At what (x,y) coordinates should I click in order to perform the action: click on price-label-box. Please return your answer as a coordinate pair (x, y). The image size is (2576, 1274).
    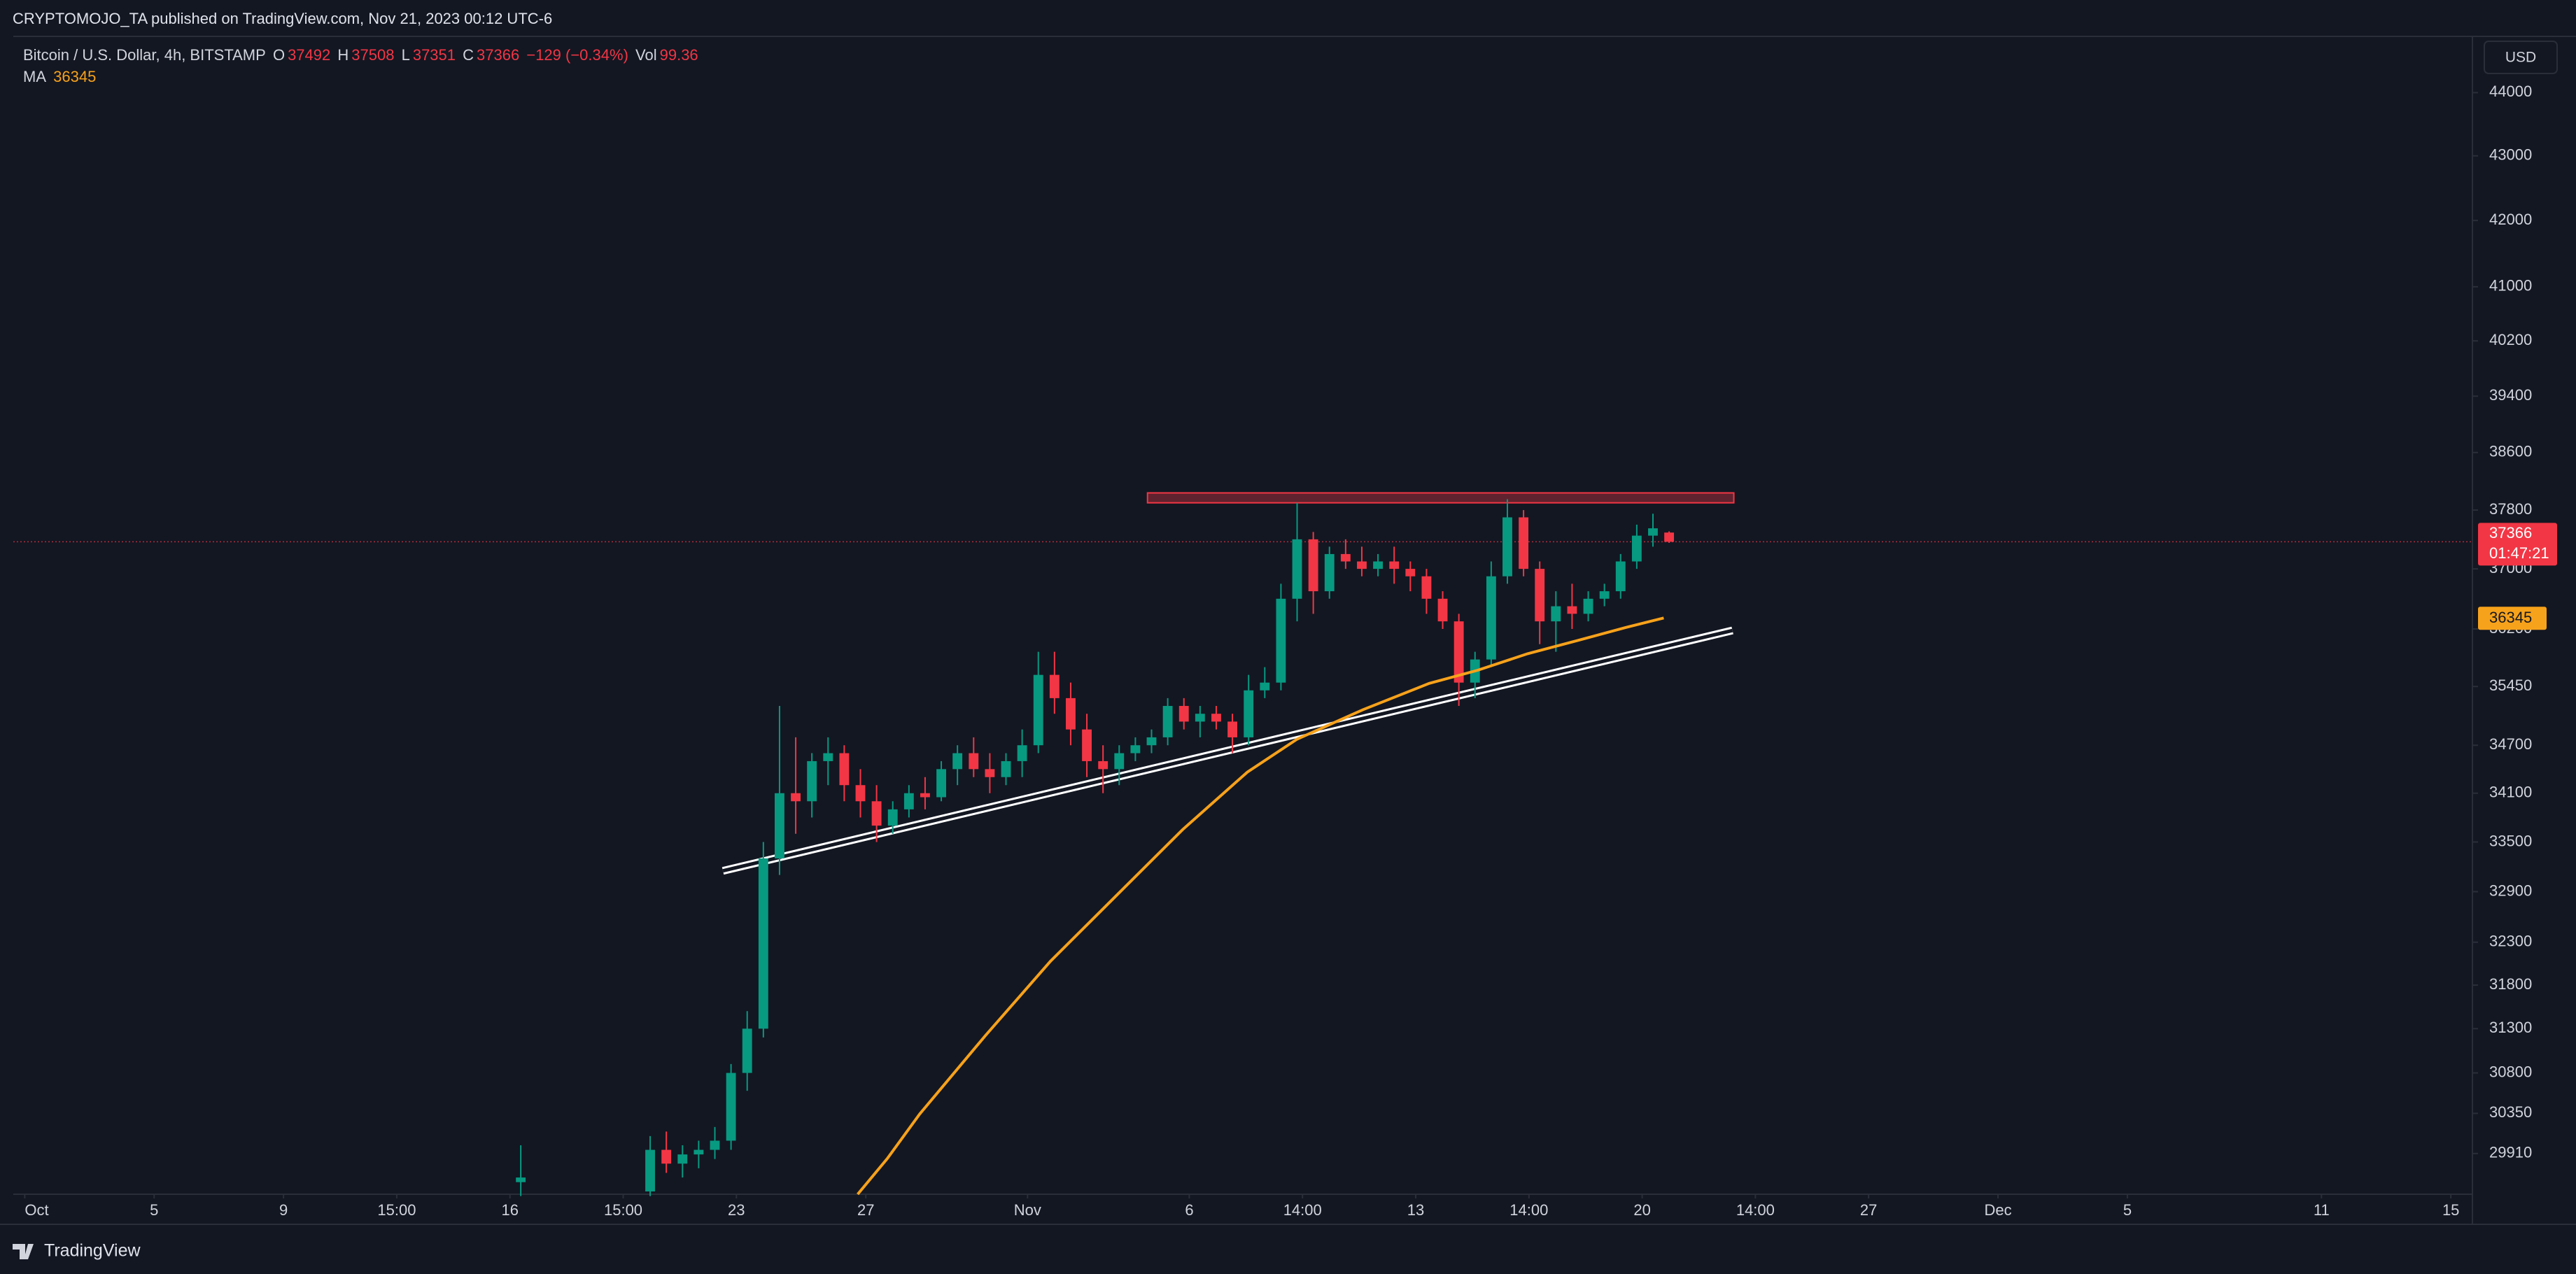
    Looking at the image, I should click on (2517, 544).